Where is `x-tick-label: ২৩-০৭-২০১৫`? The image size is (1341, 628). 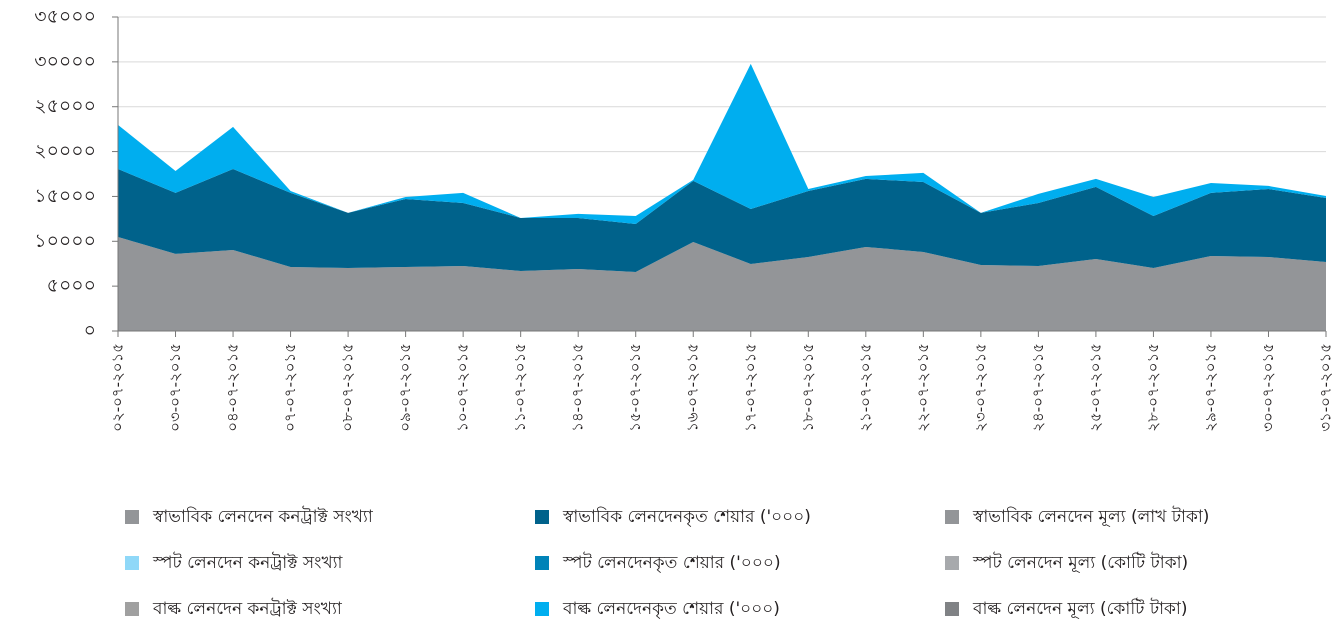
x-tick-label: ২৩-০৭-২০১৫ is located at coordinates (980, 387).